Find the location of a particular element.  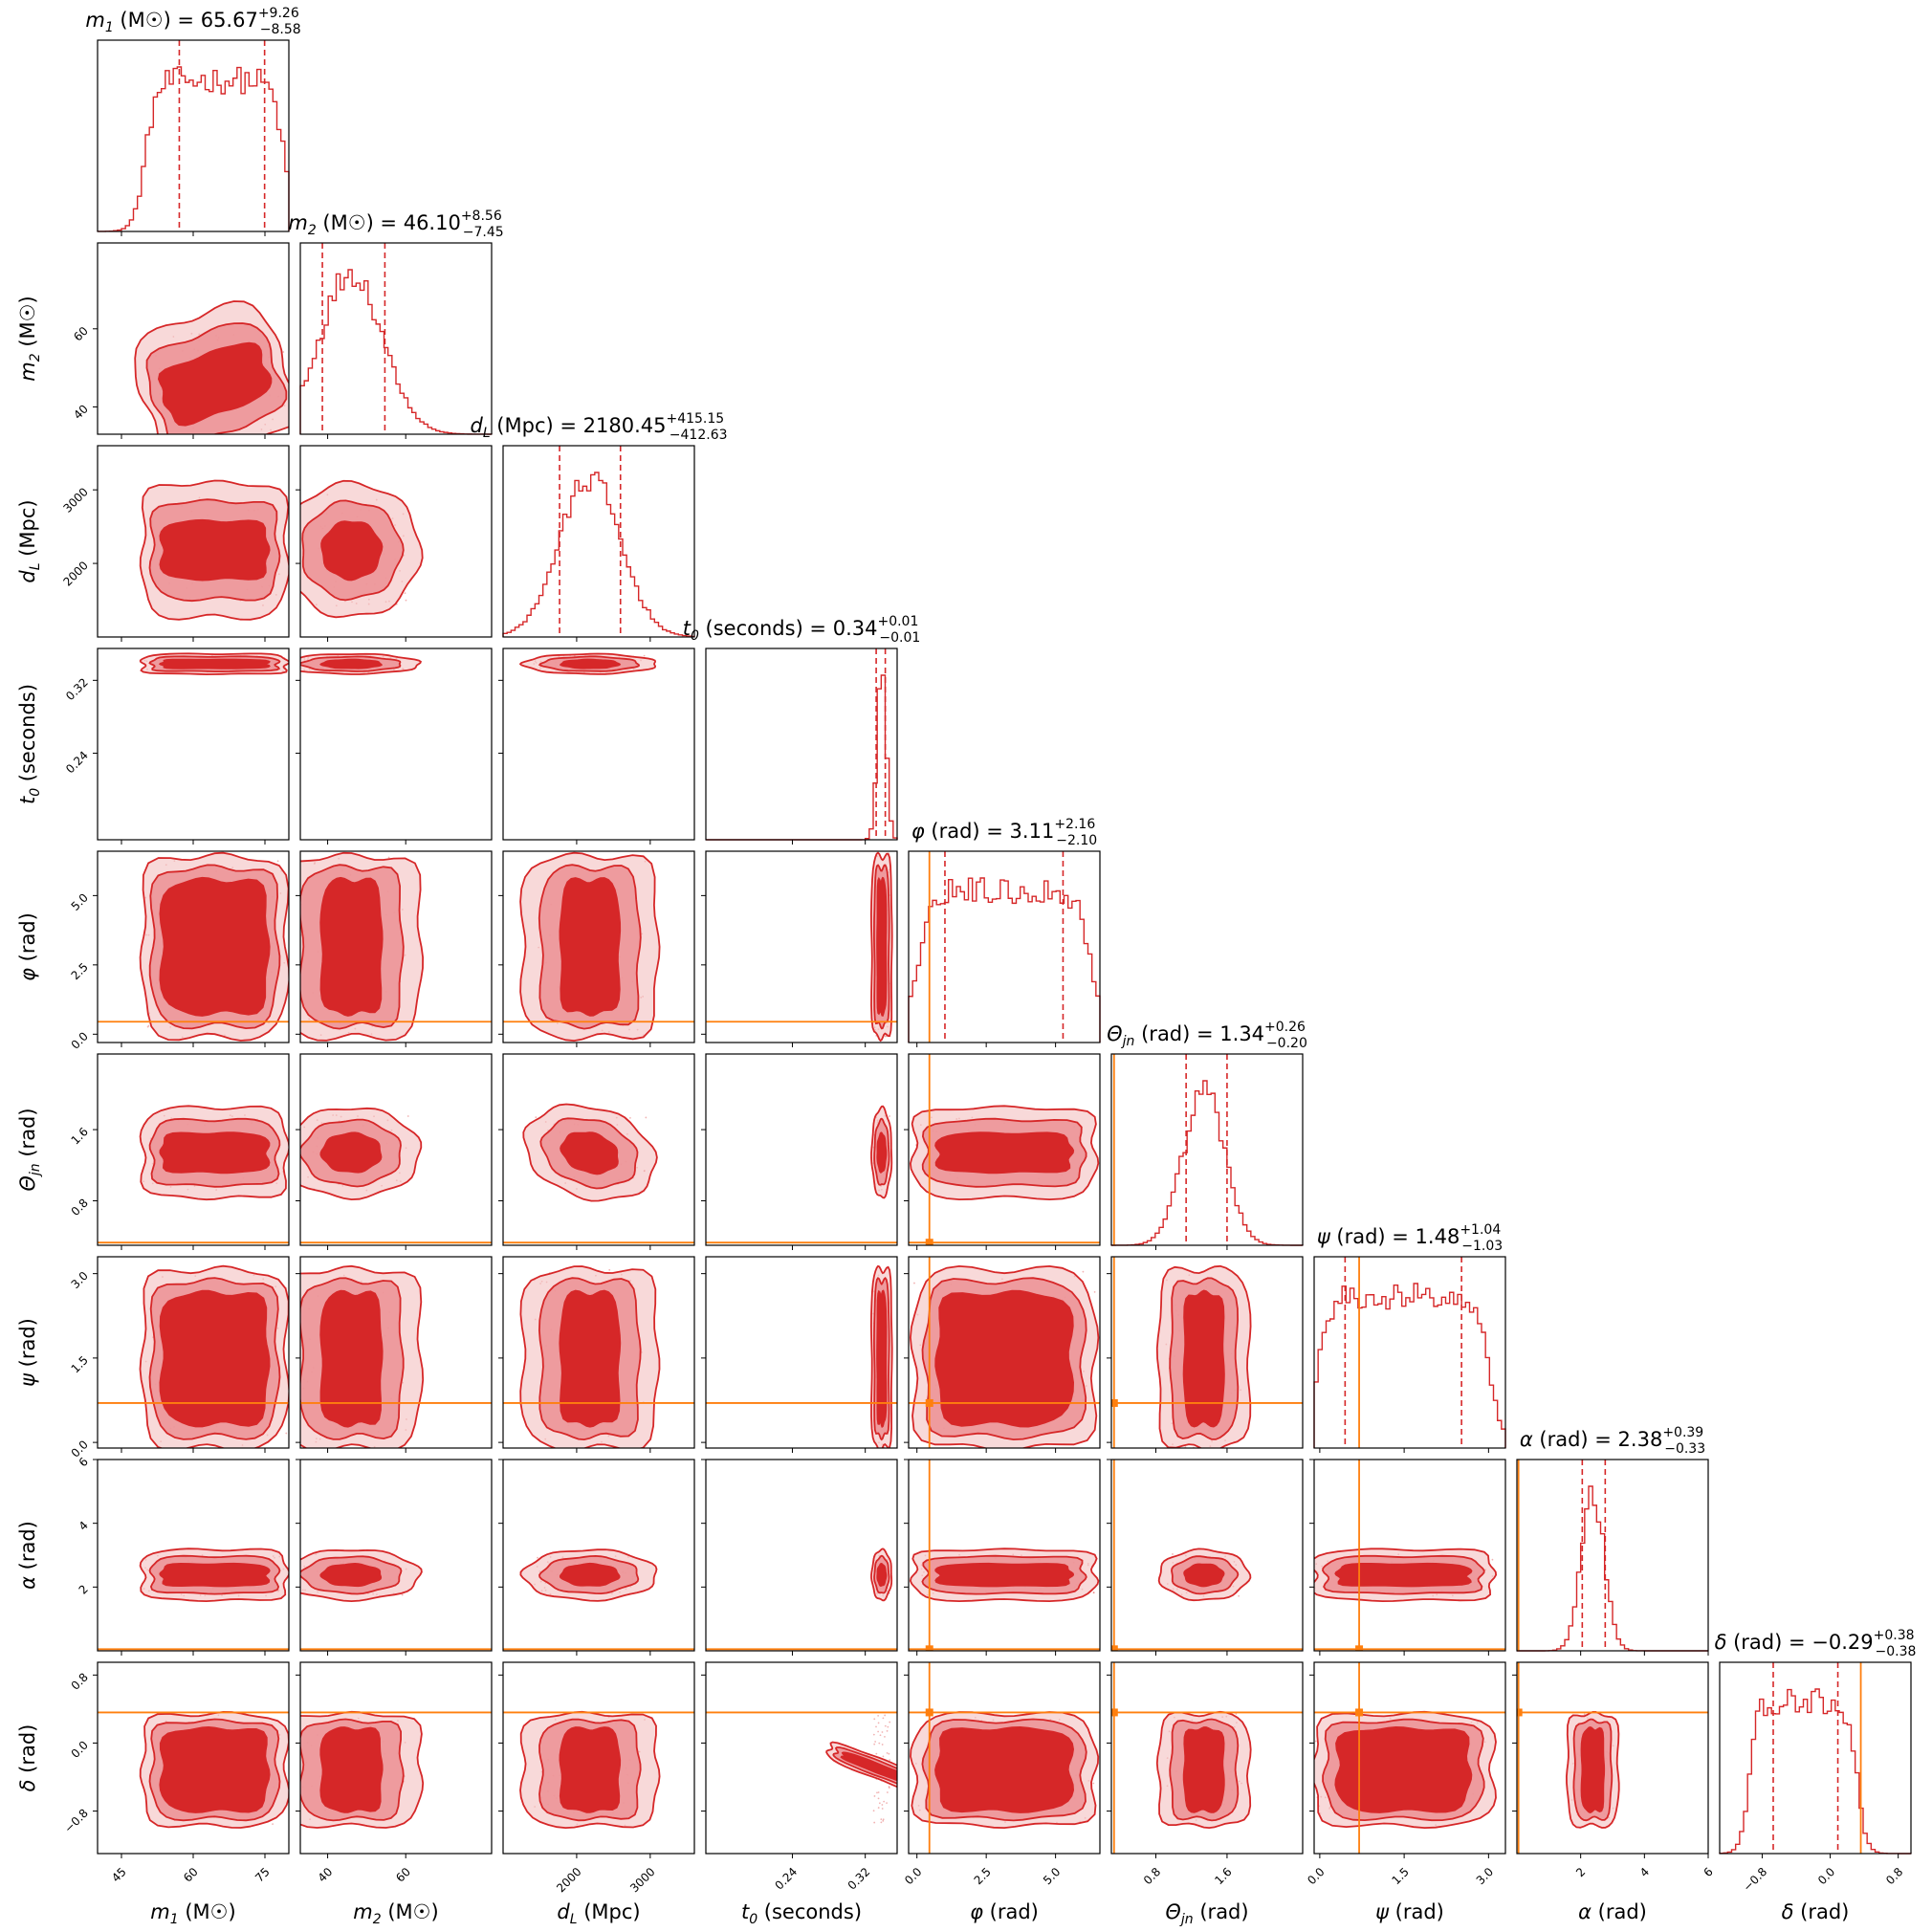

panel-title-2: dL (Mpc) = 2180.45+415.15 −412.63 is located at coordinates (598, 427).